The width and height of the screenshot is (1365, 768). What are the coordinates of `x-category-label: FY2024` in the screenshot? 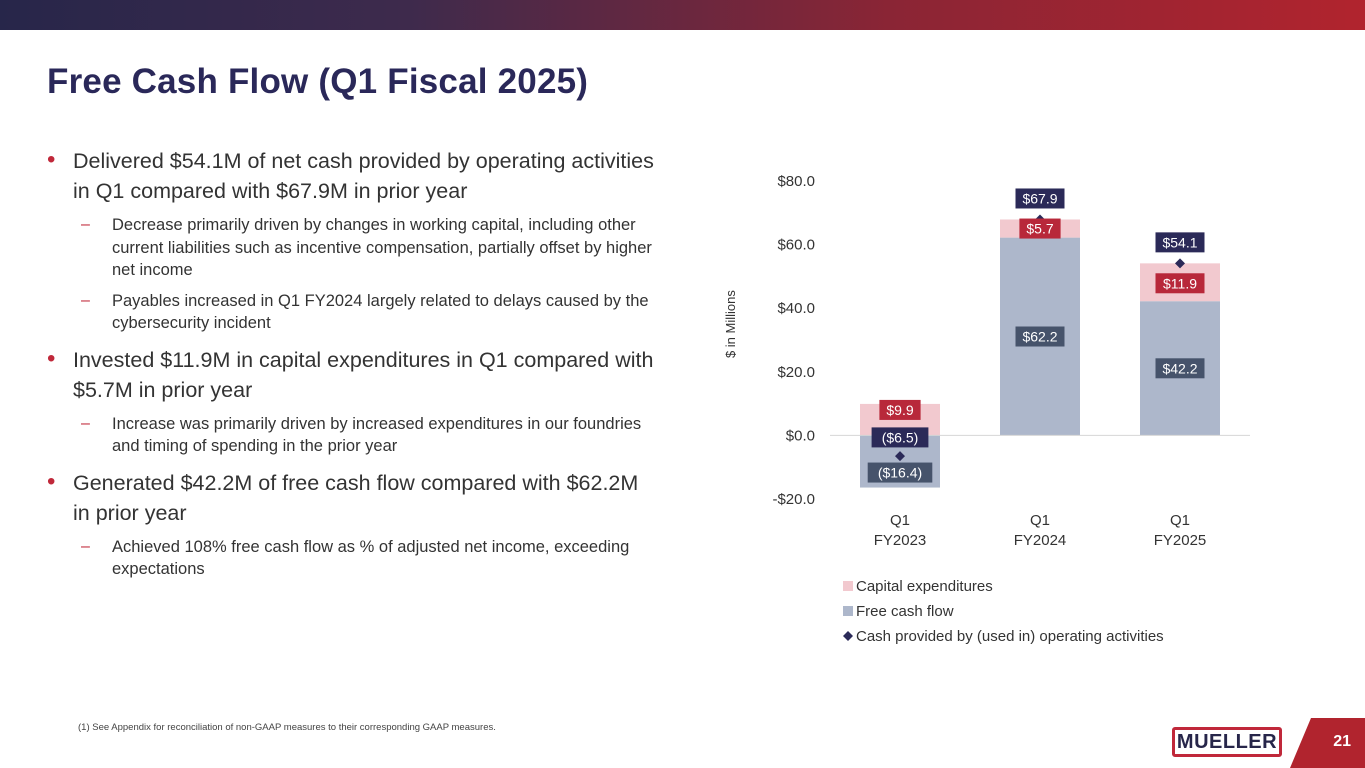 It's located at (1040, 540).